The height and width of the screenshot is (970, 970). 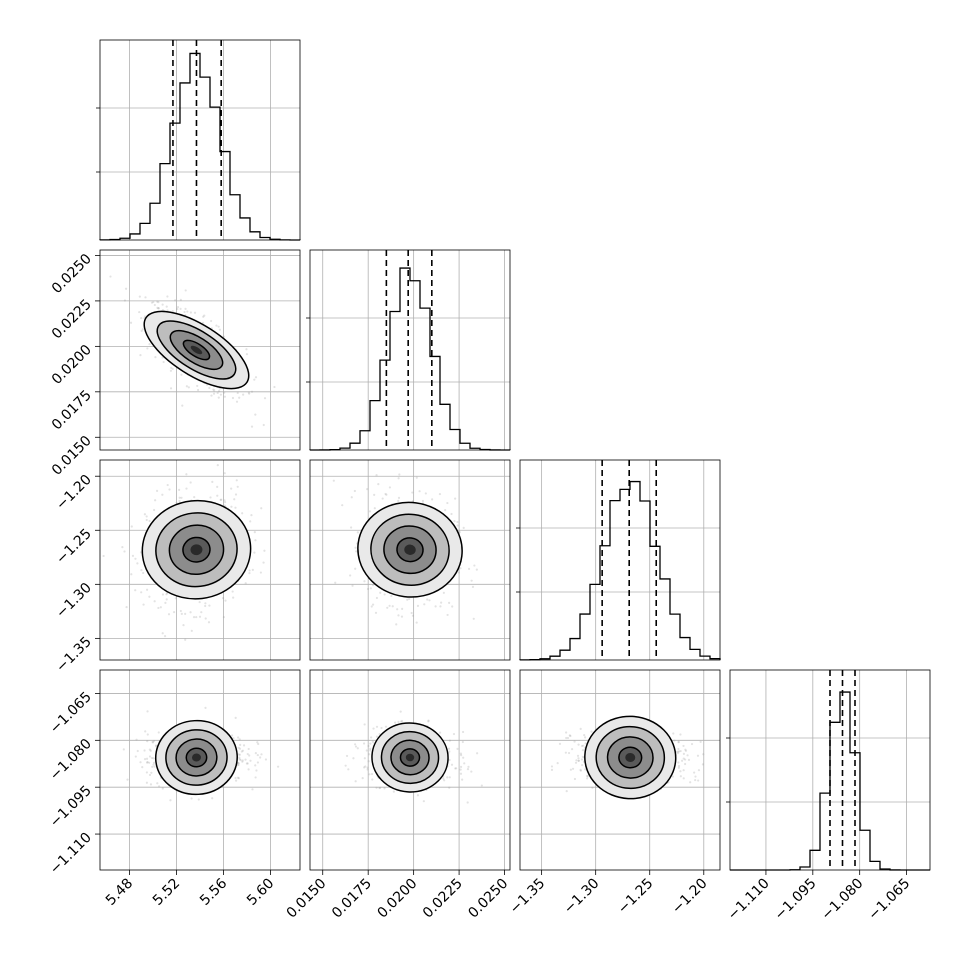 What do you see at coordinates (528, 897) in the screenshot?
I see `x-tick-label-p3: −1.35` at bounding box center [528, 897].